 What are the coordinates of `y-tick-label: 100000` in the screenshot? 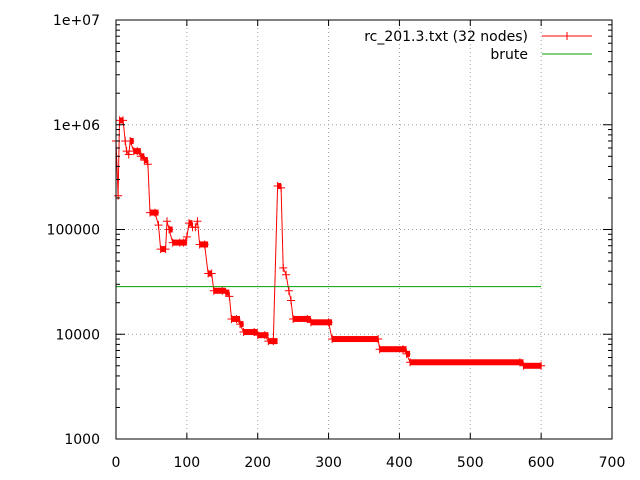 It's located at (73, 231).